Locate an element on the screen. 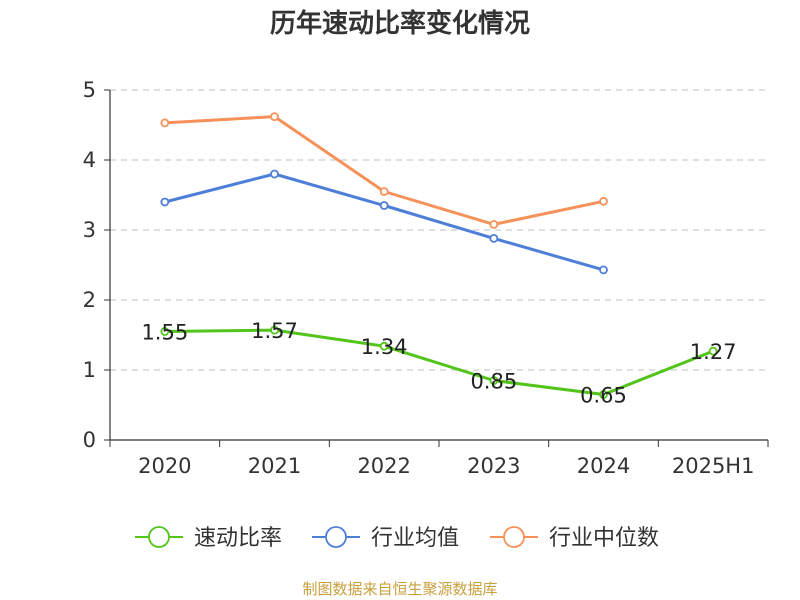  data-label-0: 1.55 is located at coordinates (164, 333).